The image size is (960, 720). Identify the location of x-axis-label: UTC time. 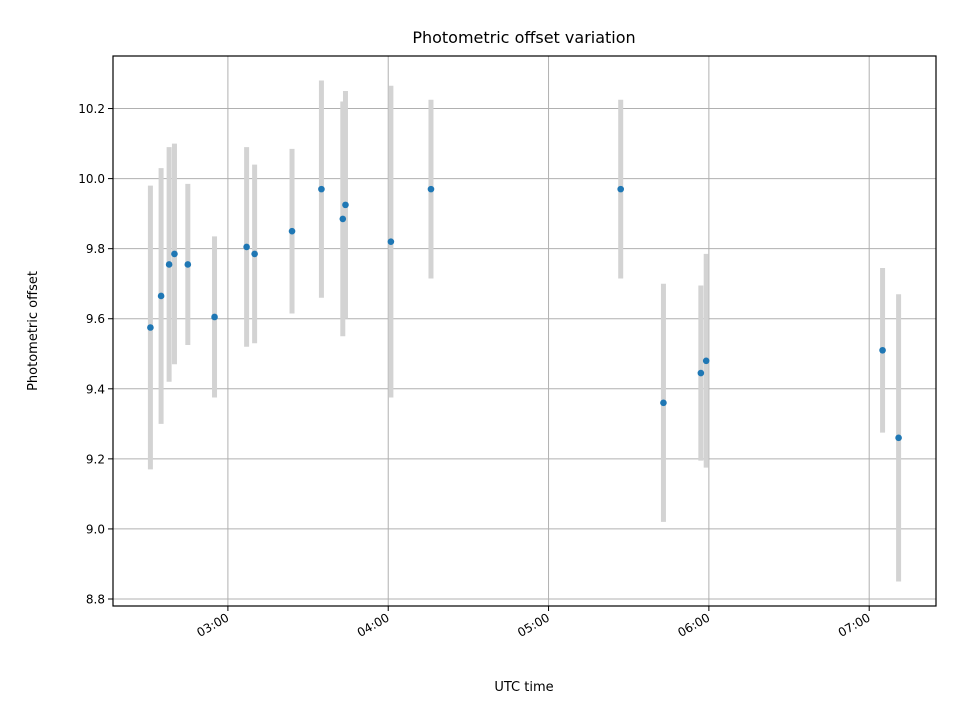
(523, 687).